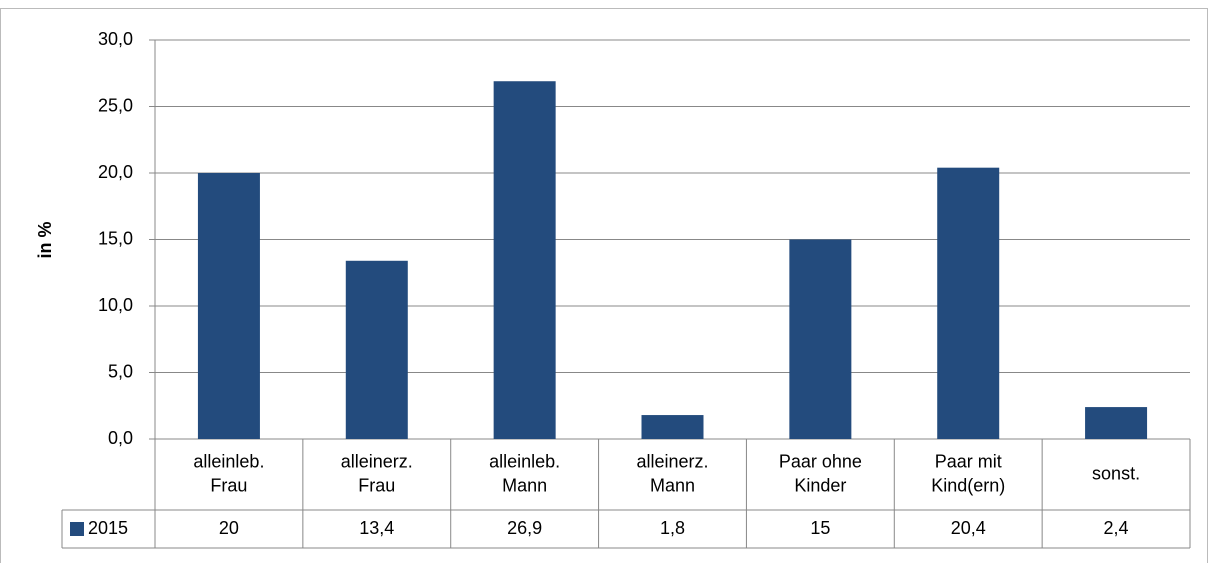 This screenshot has height=563, width=1214. I want to click on x-tick-label: alleinleb. Frau, so click(228, 473).